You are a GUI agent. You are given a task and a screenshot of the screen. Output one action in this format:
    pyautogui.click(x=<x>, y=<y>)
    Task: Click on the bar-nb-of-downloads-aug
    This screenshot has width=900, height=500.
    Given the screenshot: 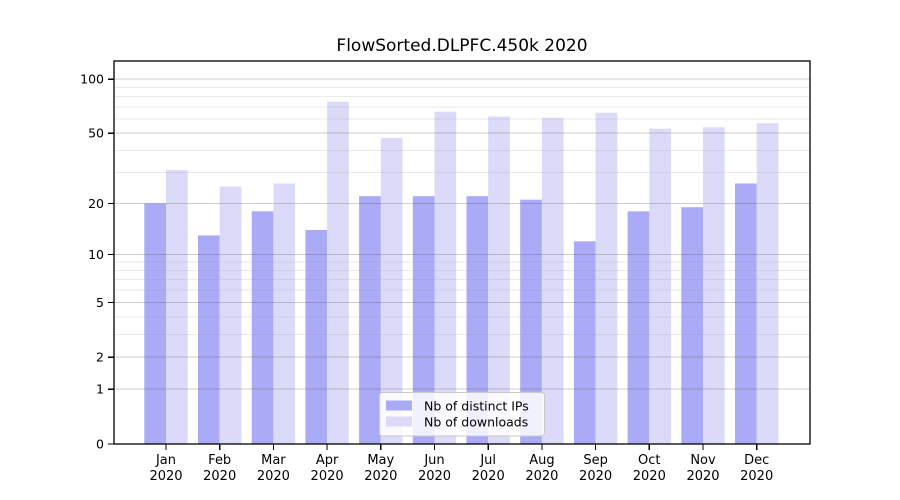 What is the action you would take?
    pyautogui.click(x=552, y=281)
    